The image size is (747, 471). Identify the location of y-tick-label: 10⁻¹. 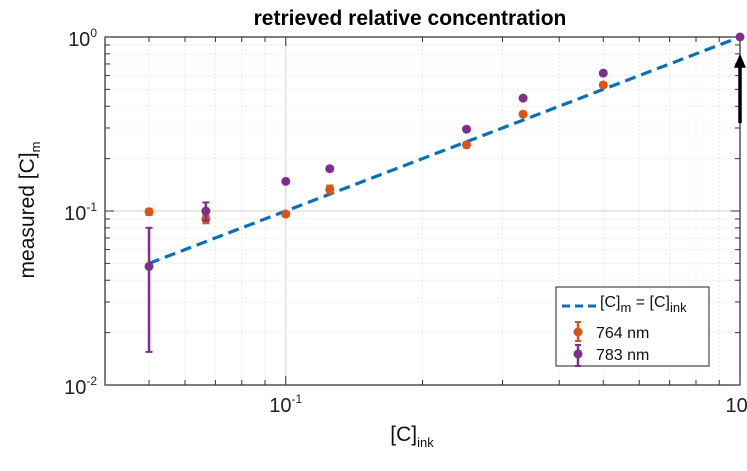
(80, 212).